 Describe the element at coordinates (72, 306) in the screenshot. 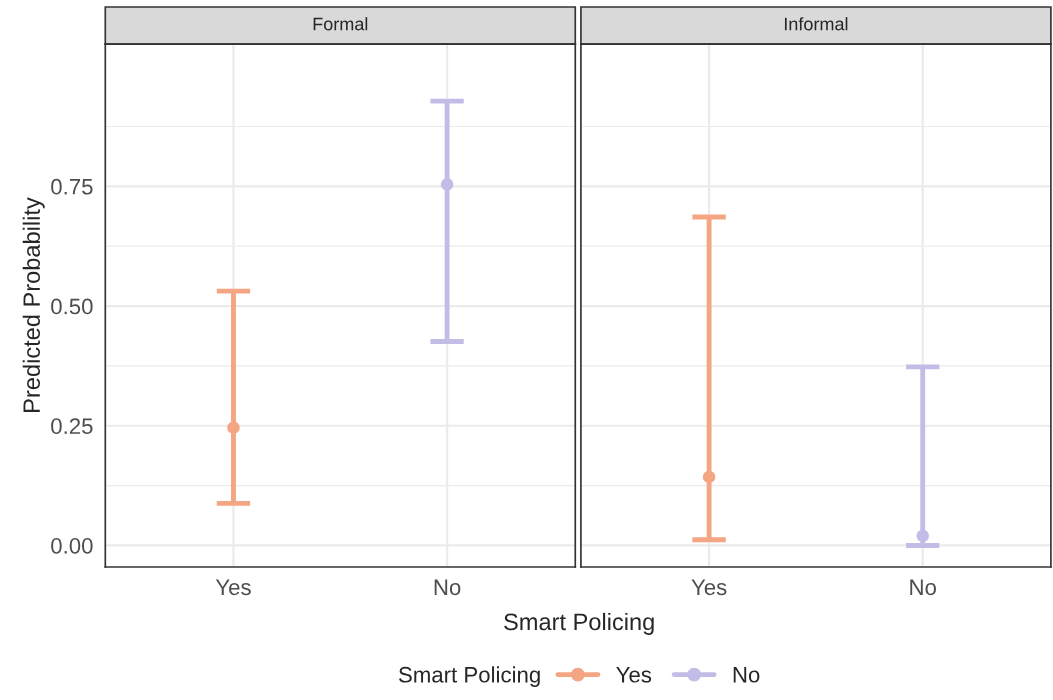

I see `y-tick-label: 0.50` at that location.